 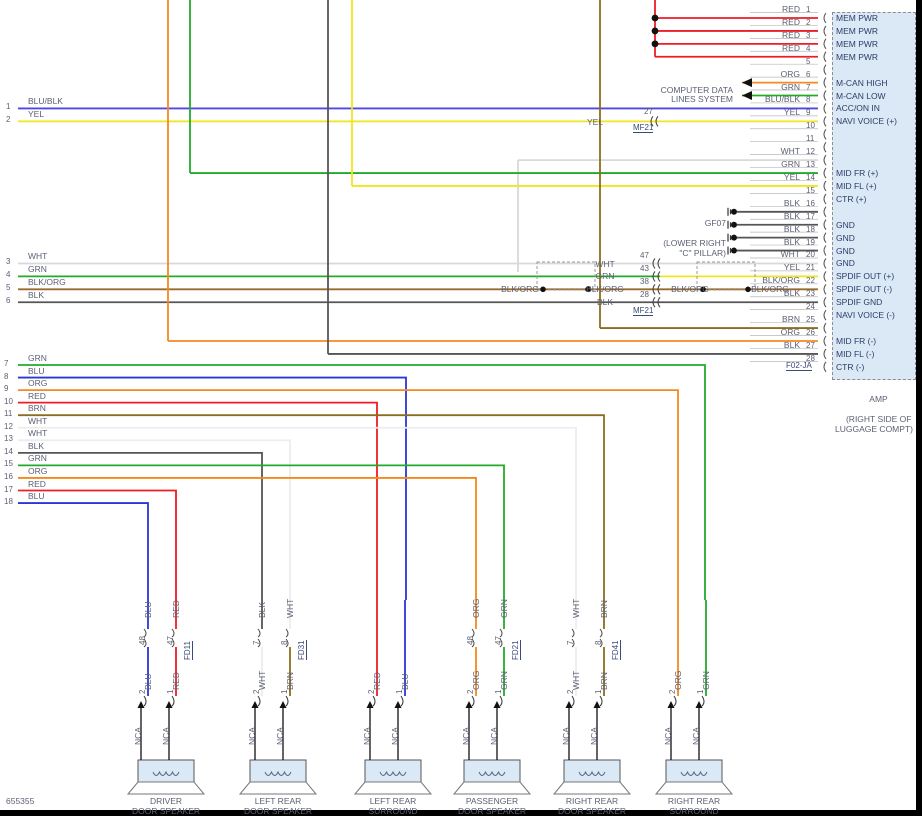 What do you see at coordinates (810, 242) in the screenshot?
I see `amp-pin-number-19: 19` at bounding box center [810, 242].